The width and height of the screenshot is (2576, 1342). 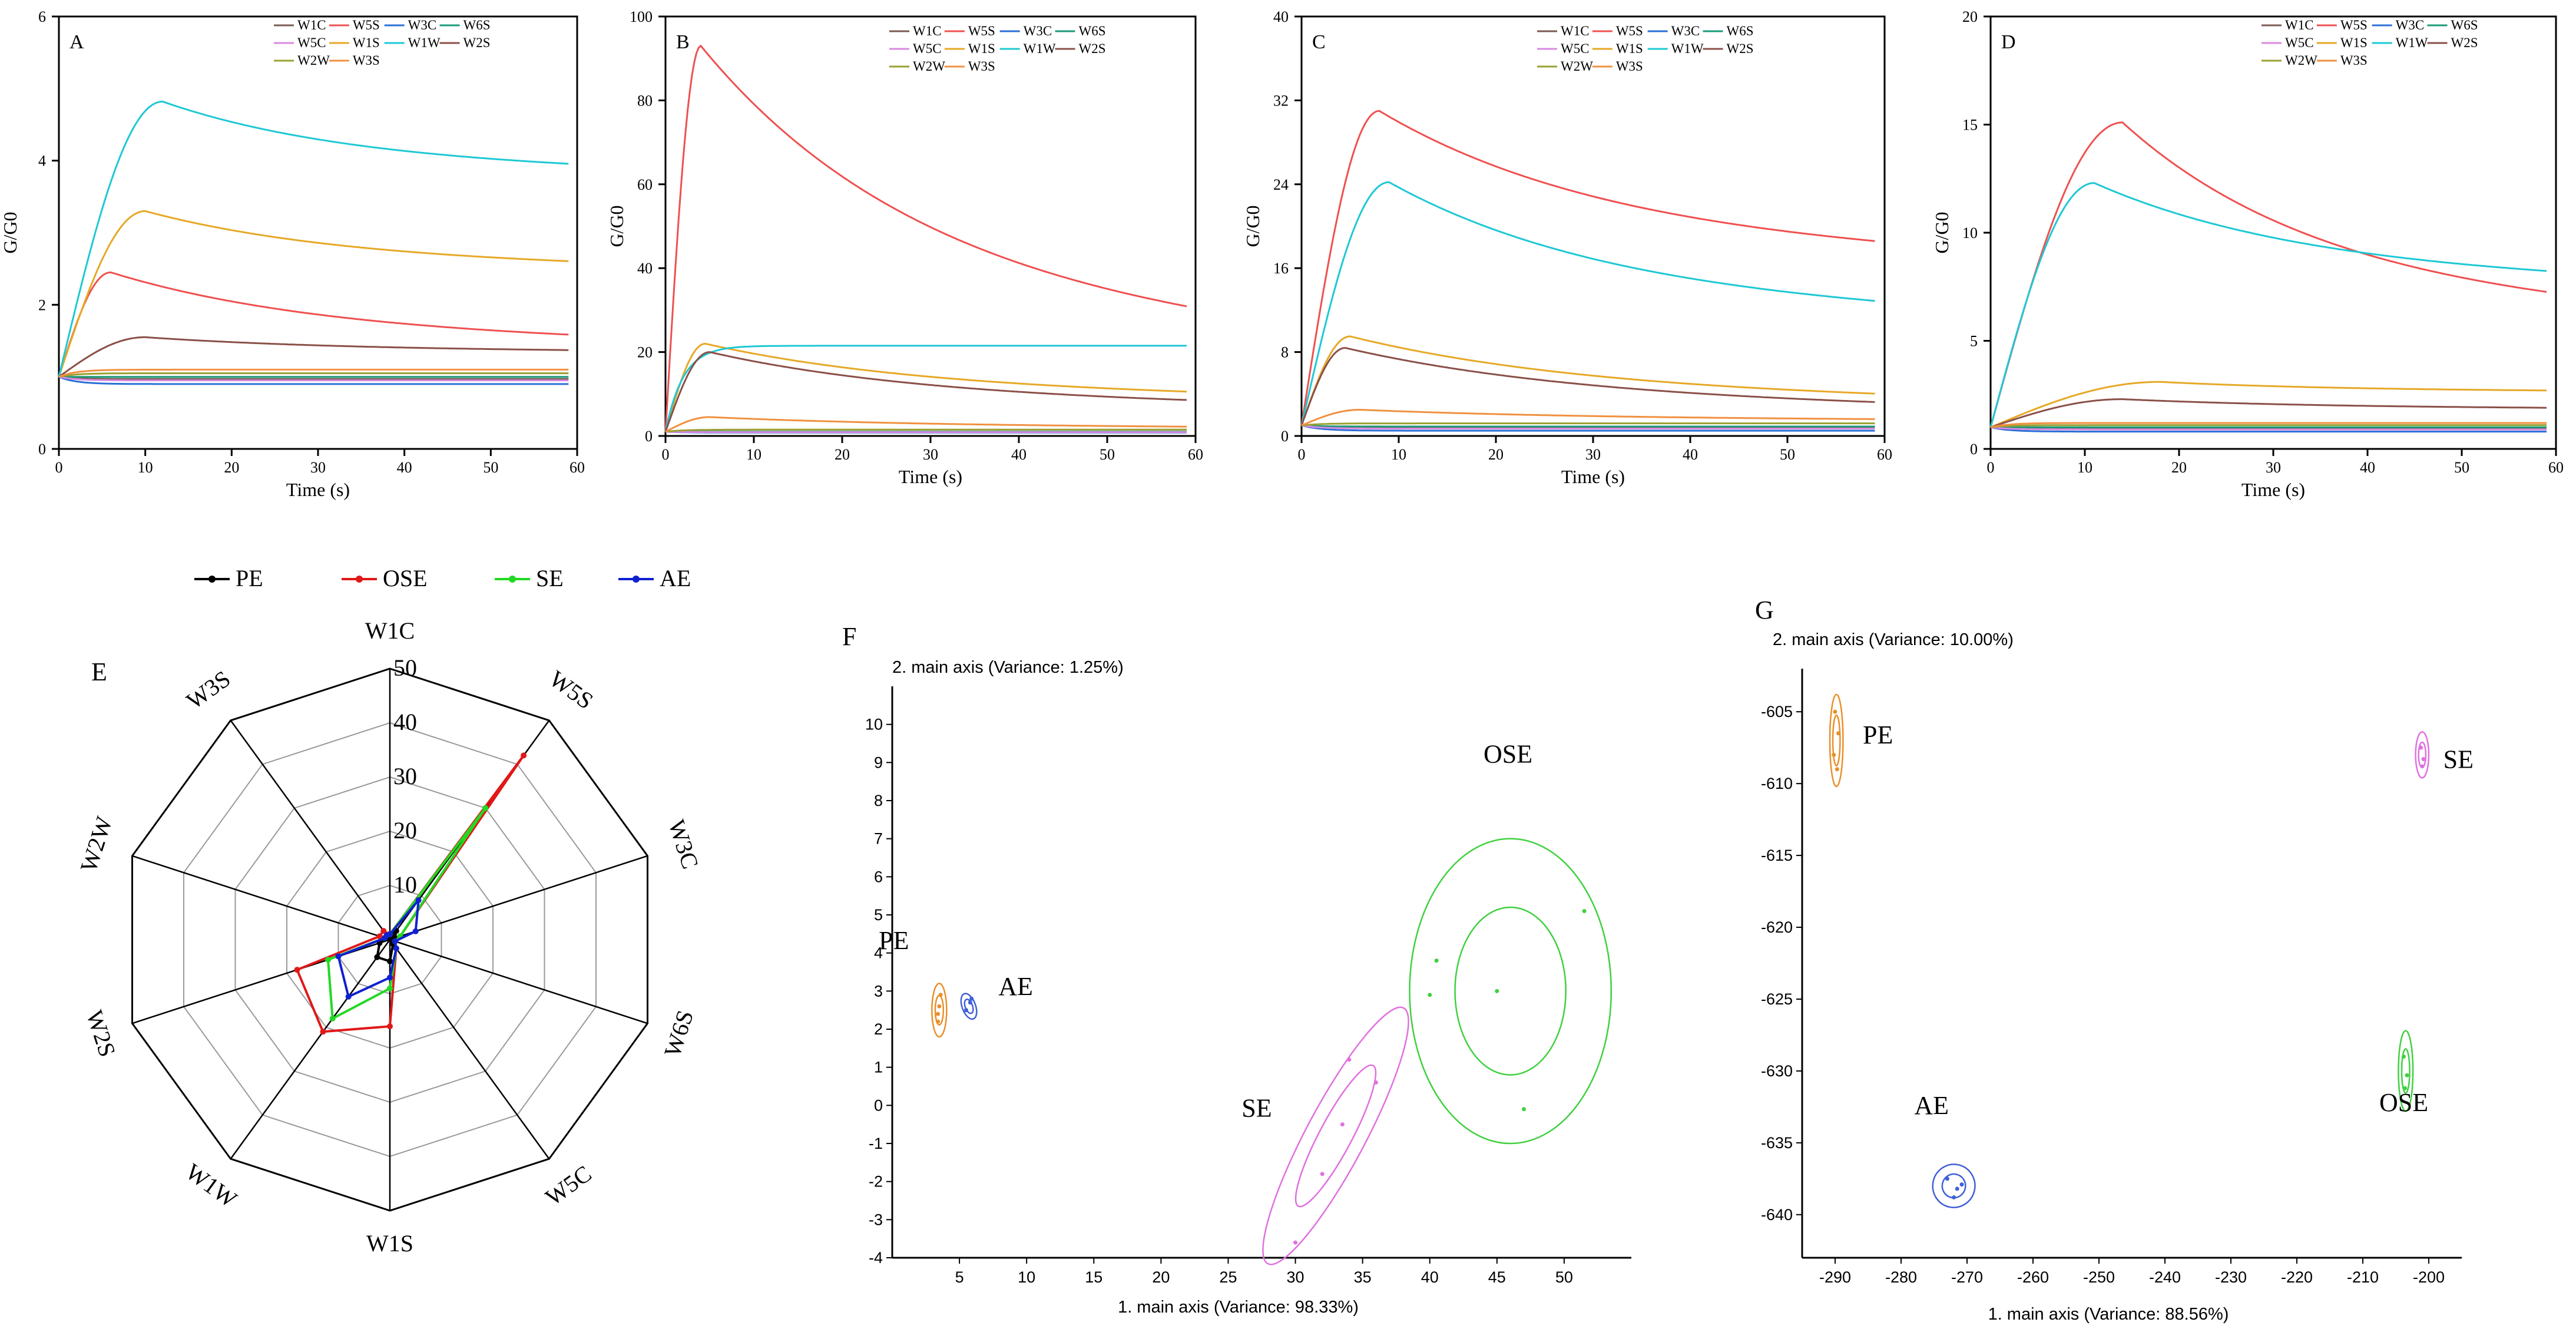 What do you see at coordinates (1687, 48) in the screenshot?
I see `legend-label-W1W: W1W` at bounding box center [1687, 48].